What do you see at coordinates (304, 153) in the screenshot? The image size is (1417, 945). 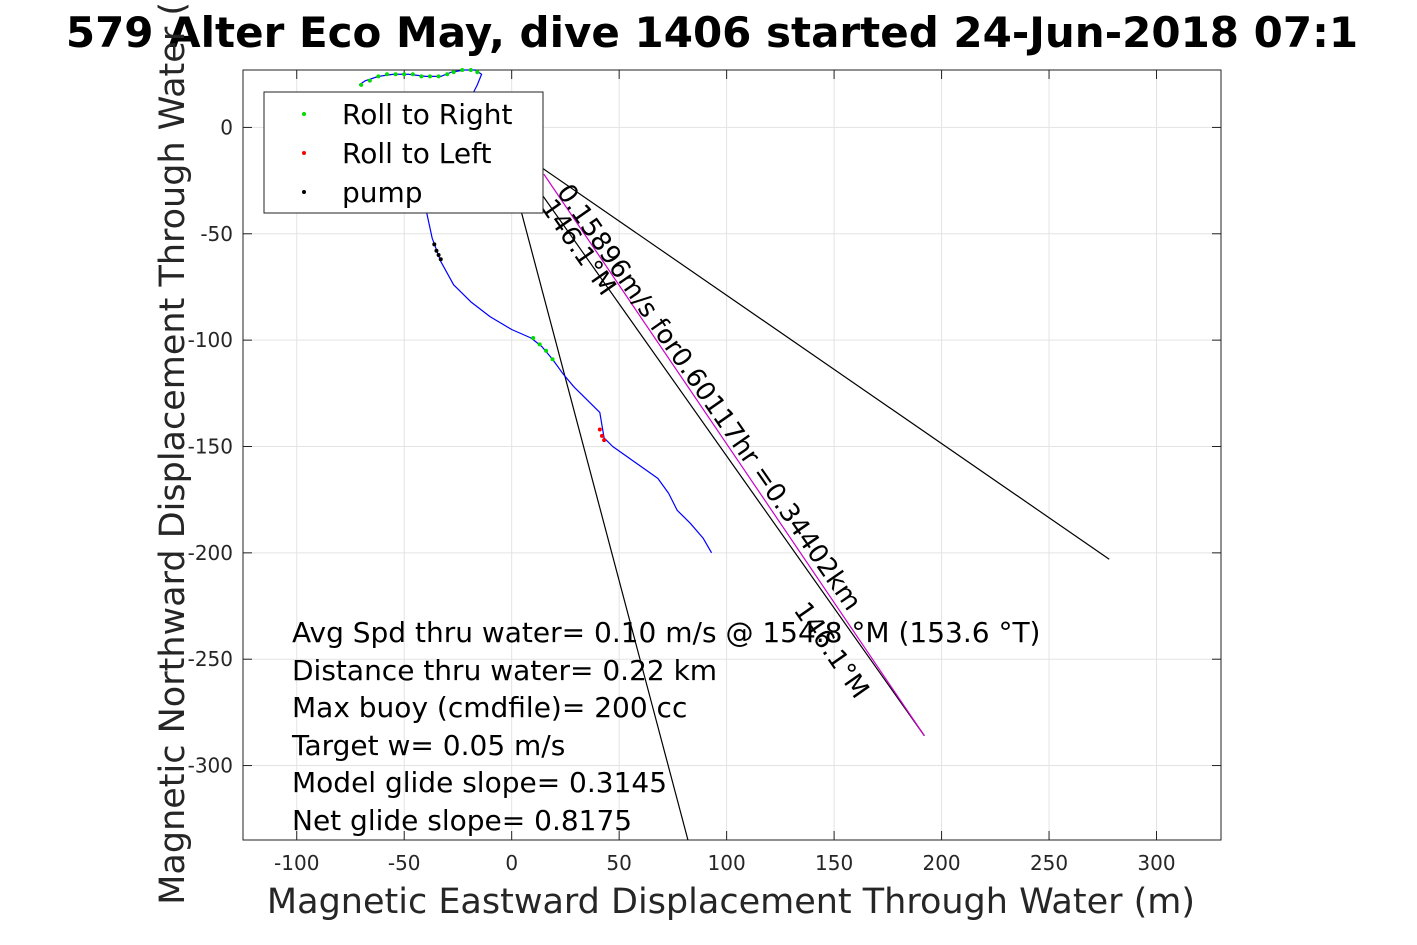 I see `legend-marker-roll-left` at bounding box center [304, 153].